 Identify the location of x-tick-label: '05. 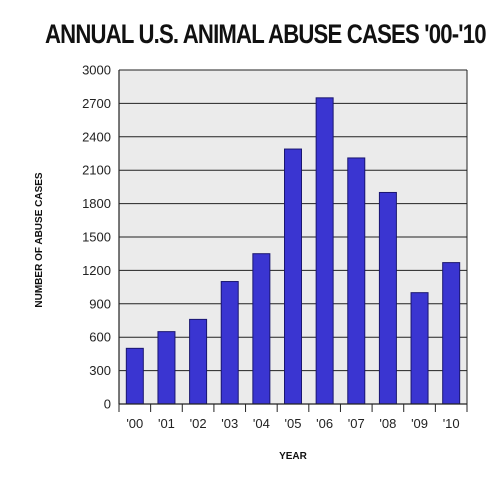
(293, 423).